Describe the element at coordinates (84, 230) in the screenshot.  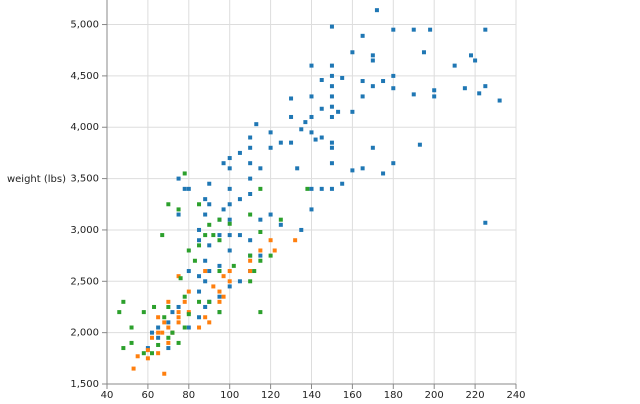
I see `y-tick-label: 3,000` at that location.